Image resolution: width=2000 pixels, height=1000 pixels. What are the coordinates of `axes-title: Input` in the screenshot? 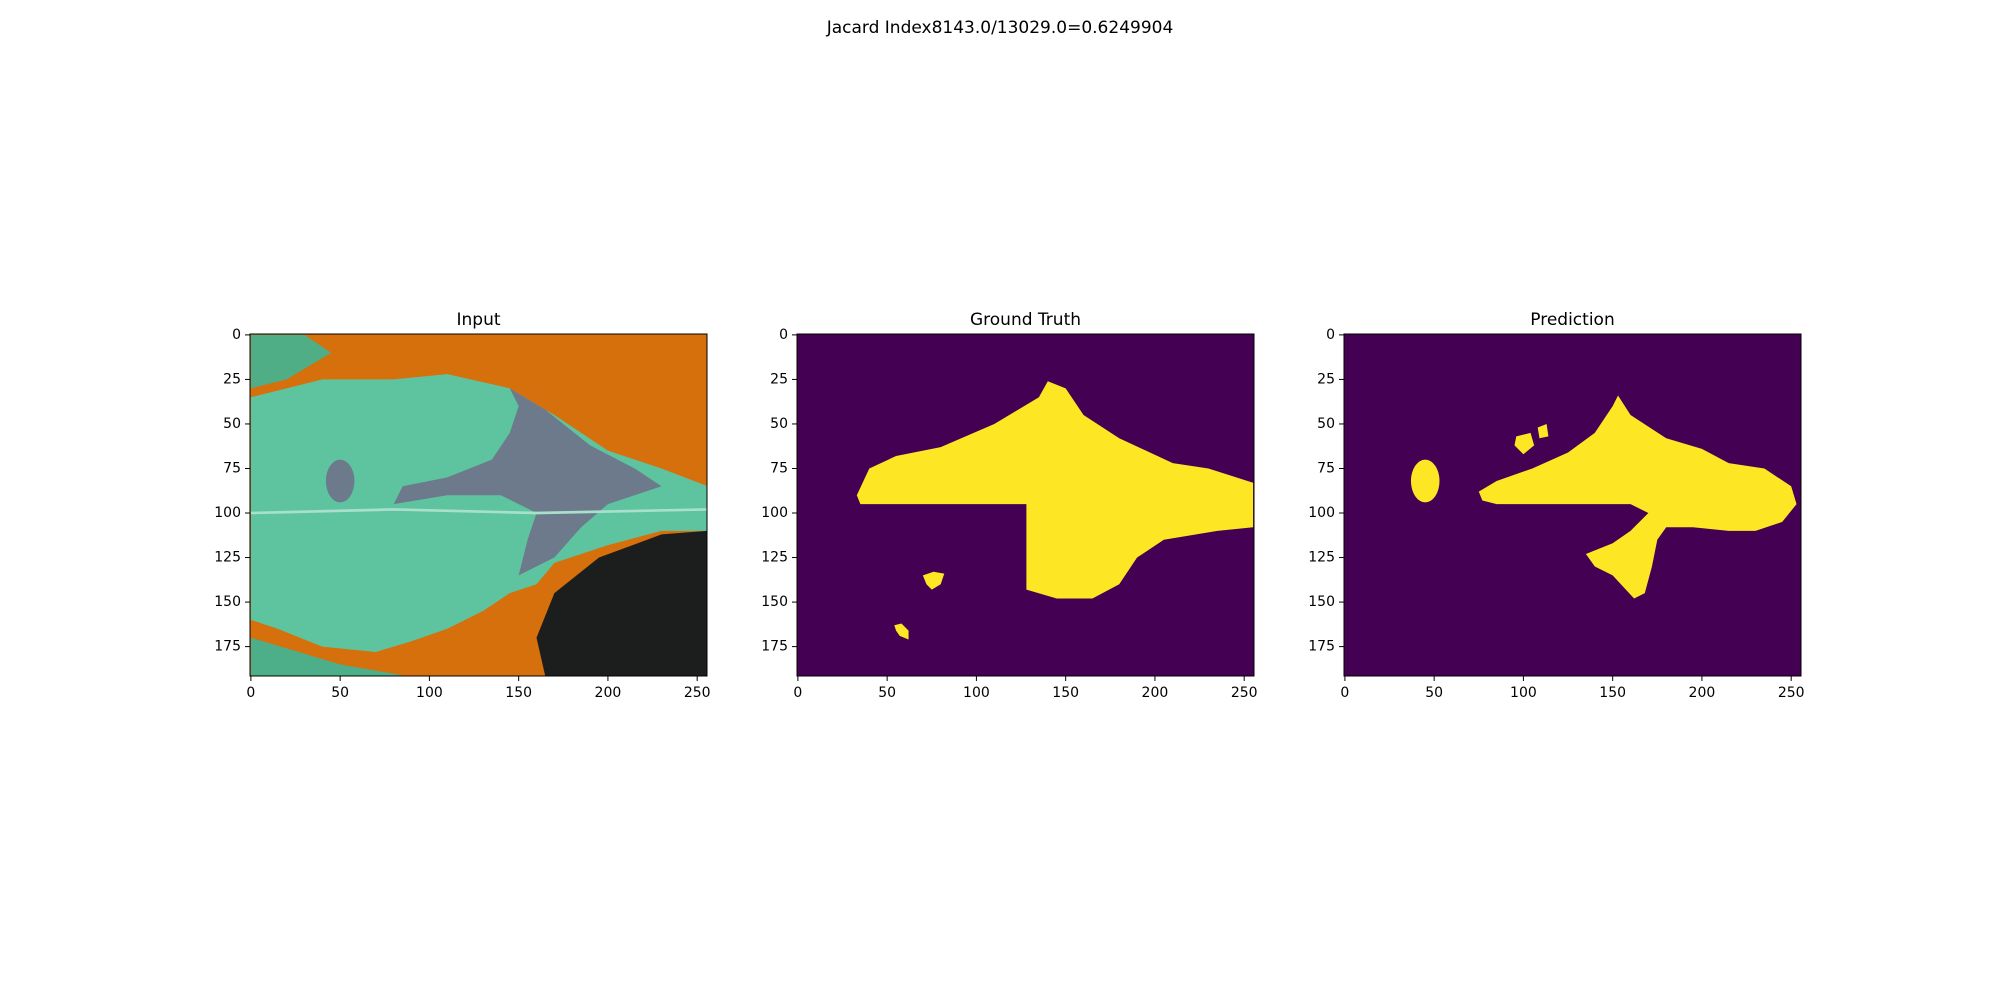 It's located at (478, 320).